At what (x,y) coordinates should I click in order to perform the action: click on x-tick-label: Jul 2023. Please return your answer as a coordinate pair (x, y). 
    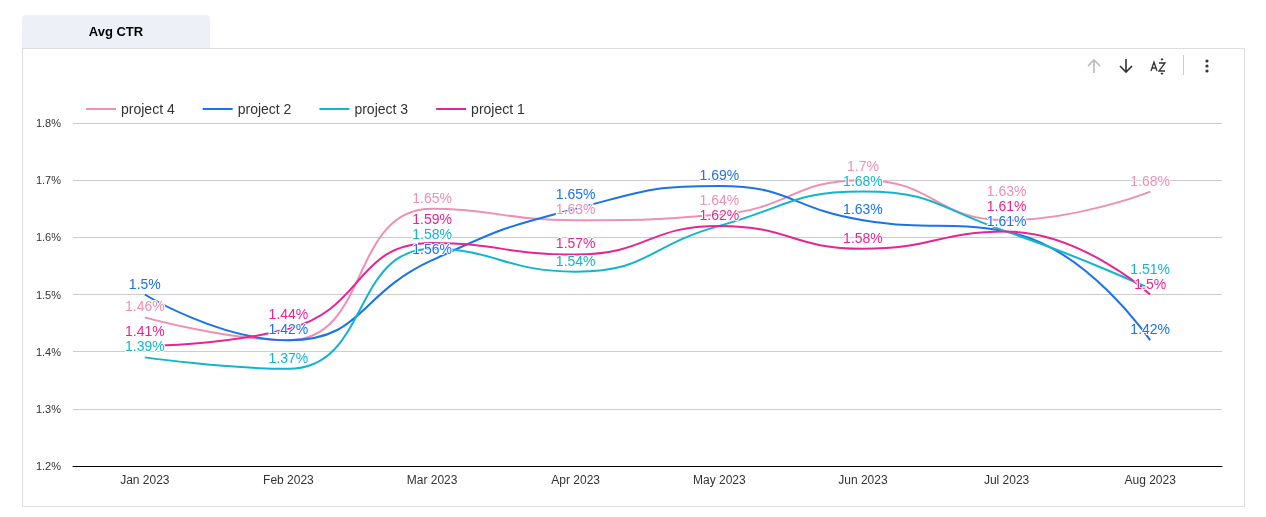
    Looking at the image, I should click on (1006, 480).